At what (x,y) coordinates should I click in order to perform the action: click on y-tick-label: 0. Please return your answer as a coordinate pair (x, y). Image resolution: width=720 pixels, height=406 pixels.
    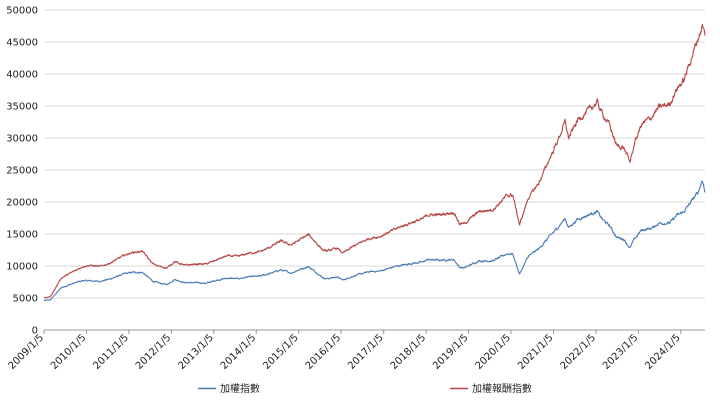
    Looking at the image, I should click on (35, 331).